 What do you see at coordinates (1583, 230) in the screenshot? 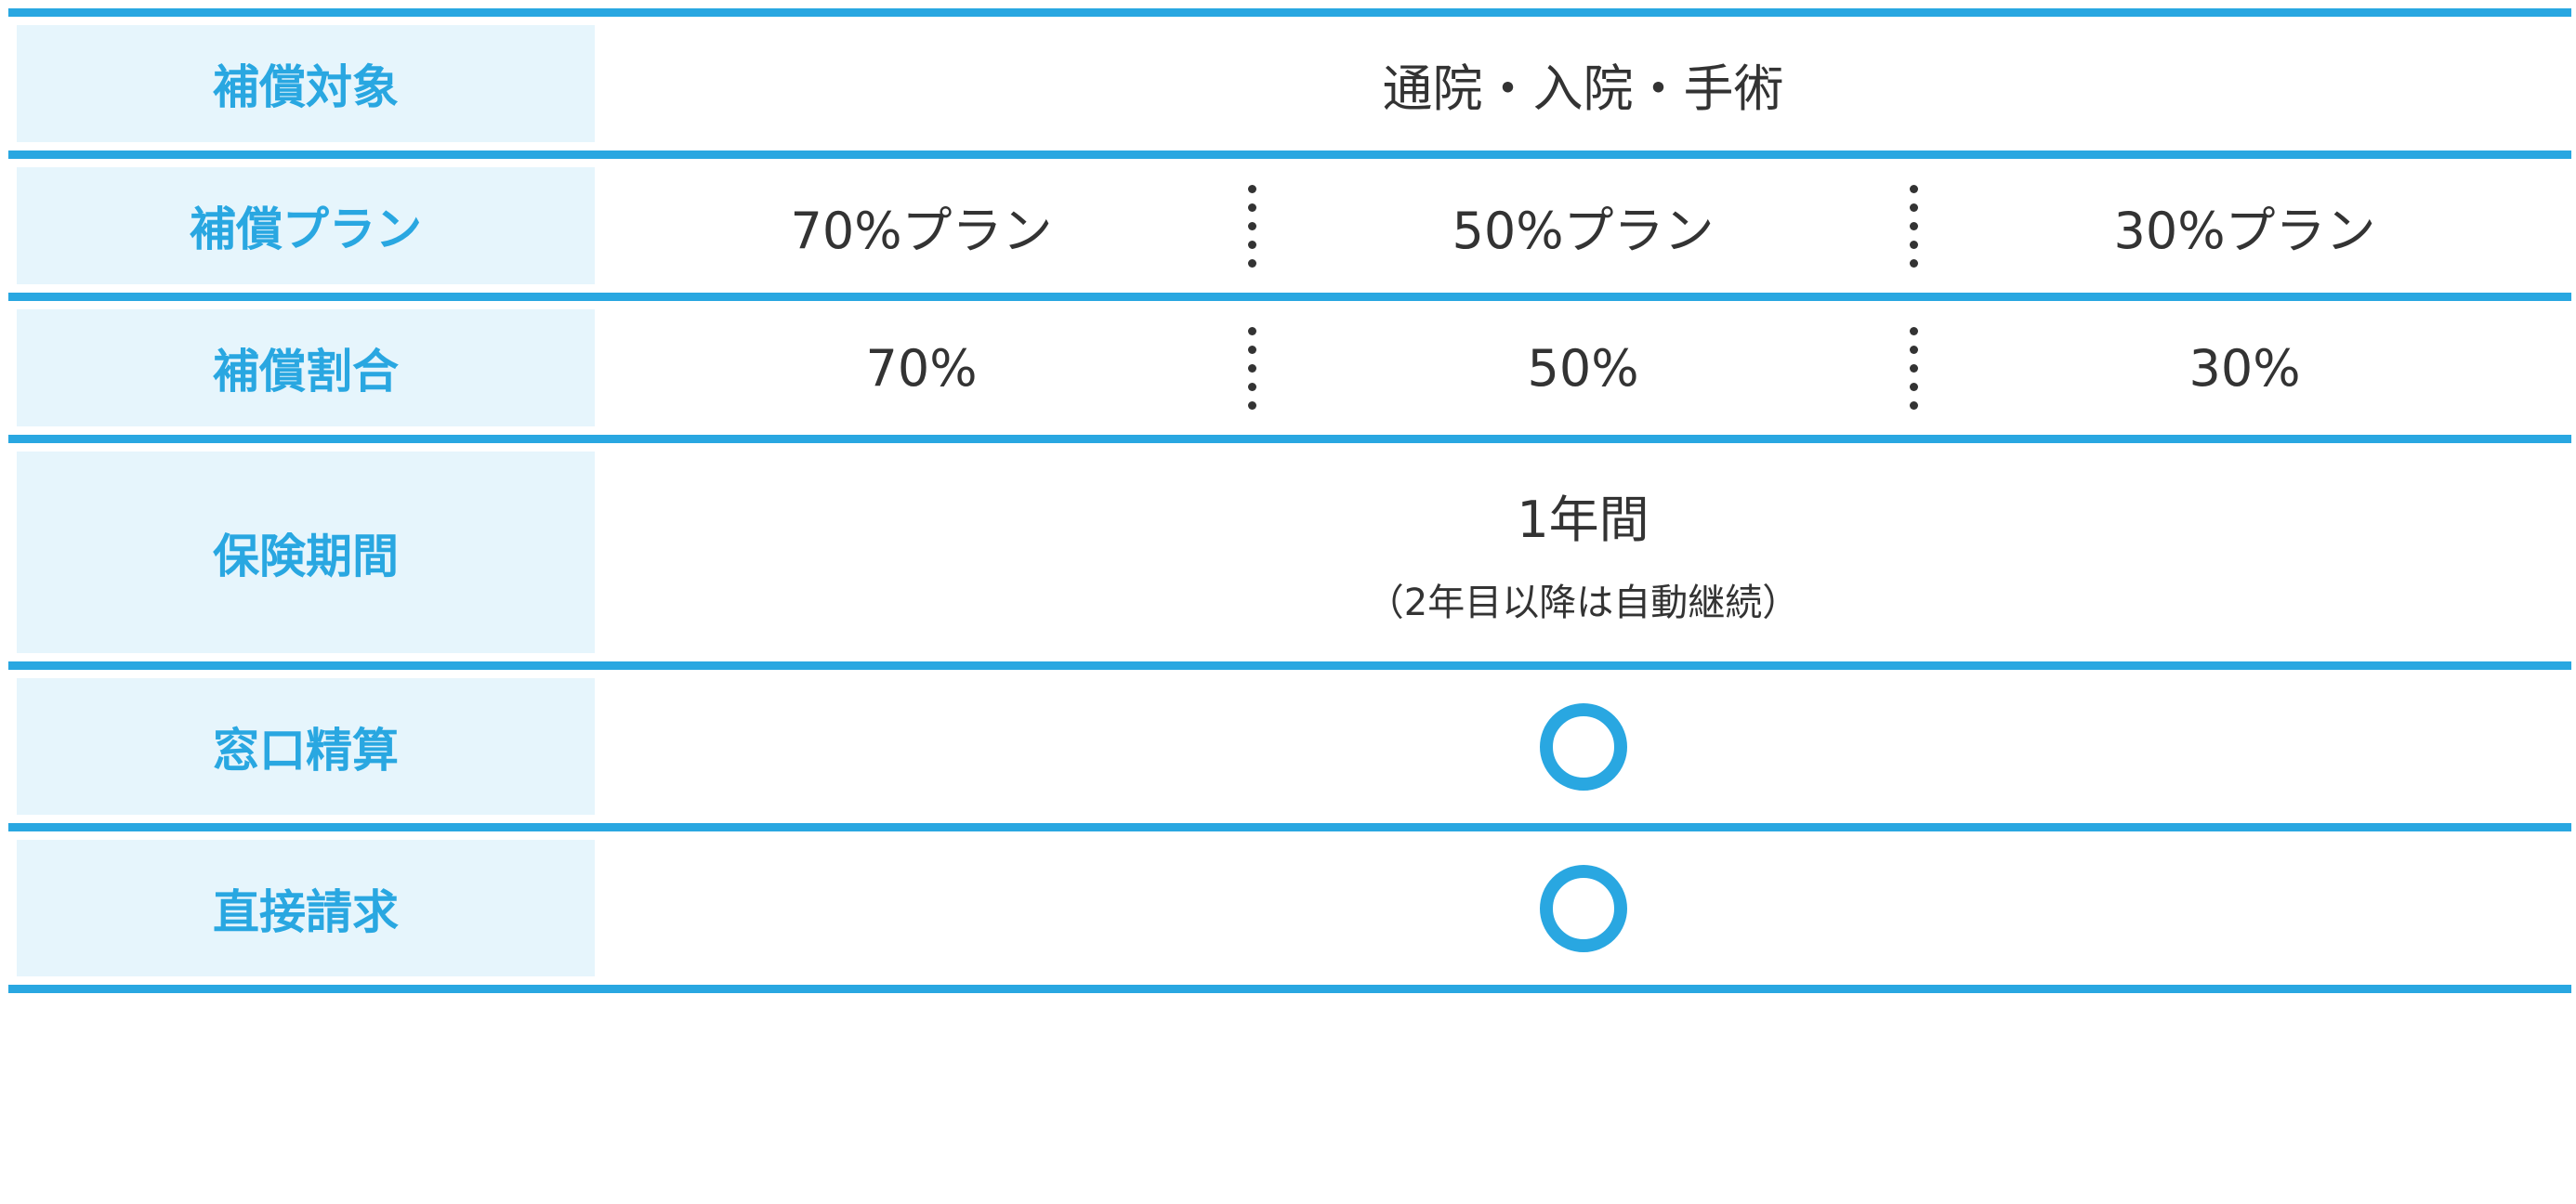
I see `plan-50: 50%プラン` at bounding box center [1583, 230].